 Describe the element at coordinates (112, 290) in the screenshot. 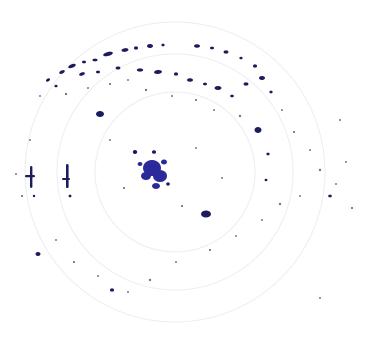

I see `blob-bottom` at that location.